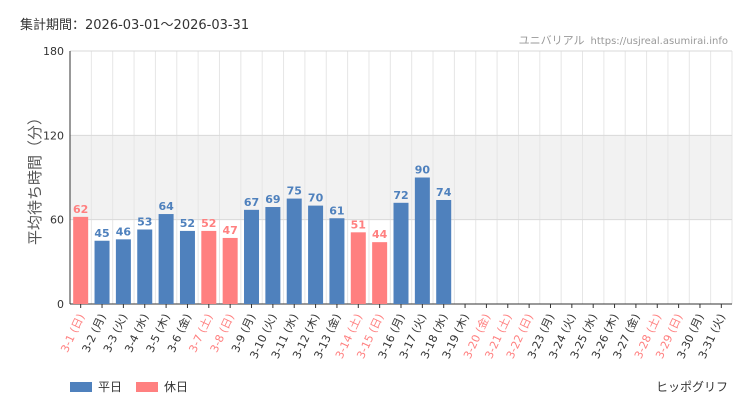  I want to click on data-label: 61, so click(336, 210).